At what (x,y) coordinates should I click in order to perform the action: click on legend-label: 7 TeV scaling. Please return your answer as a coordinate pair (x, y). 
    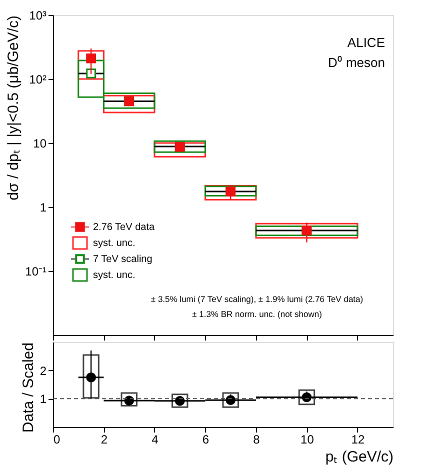
    Looking at the image, I should click on (122, 259).